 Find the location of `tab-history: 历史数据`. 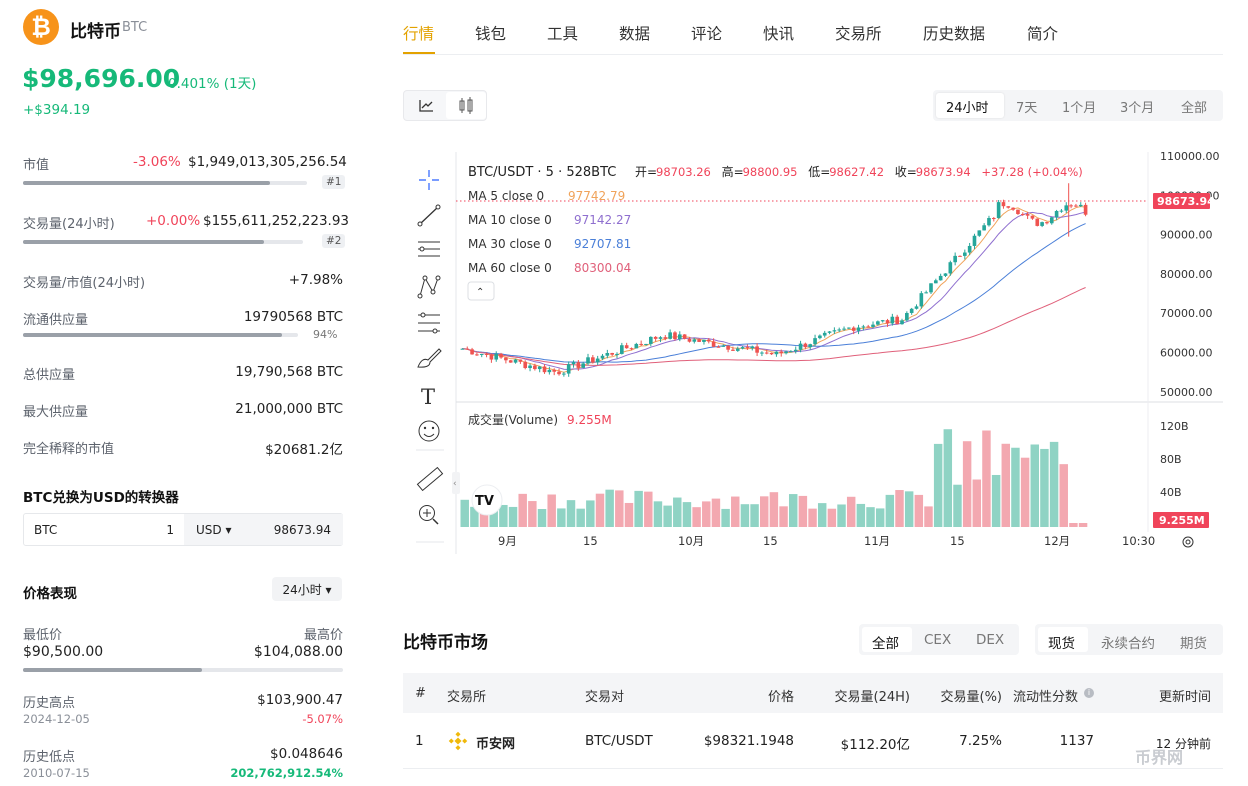

tab-history: 历史数据 is located at coordinates (954, 34).